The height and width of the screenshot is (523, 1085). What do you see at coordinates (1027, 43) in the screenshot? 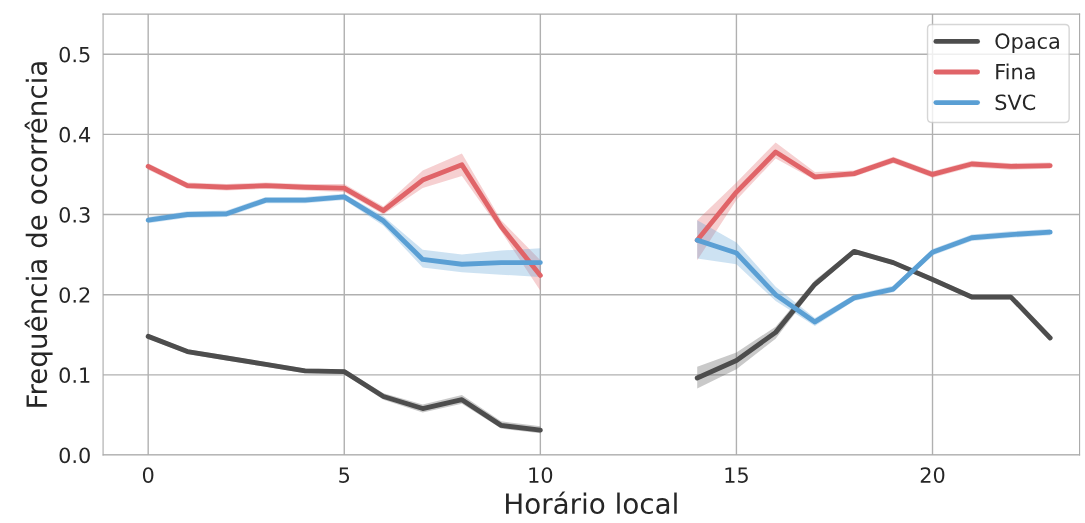
I see `legend-label: Opaca` at bounding box center [1027, 43].